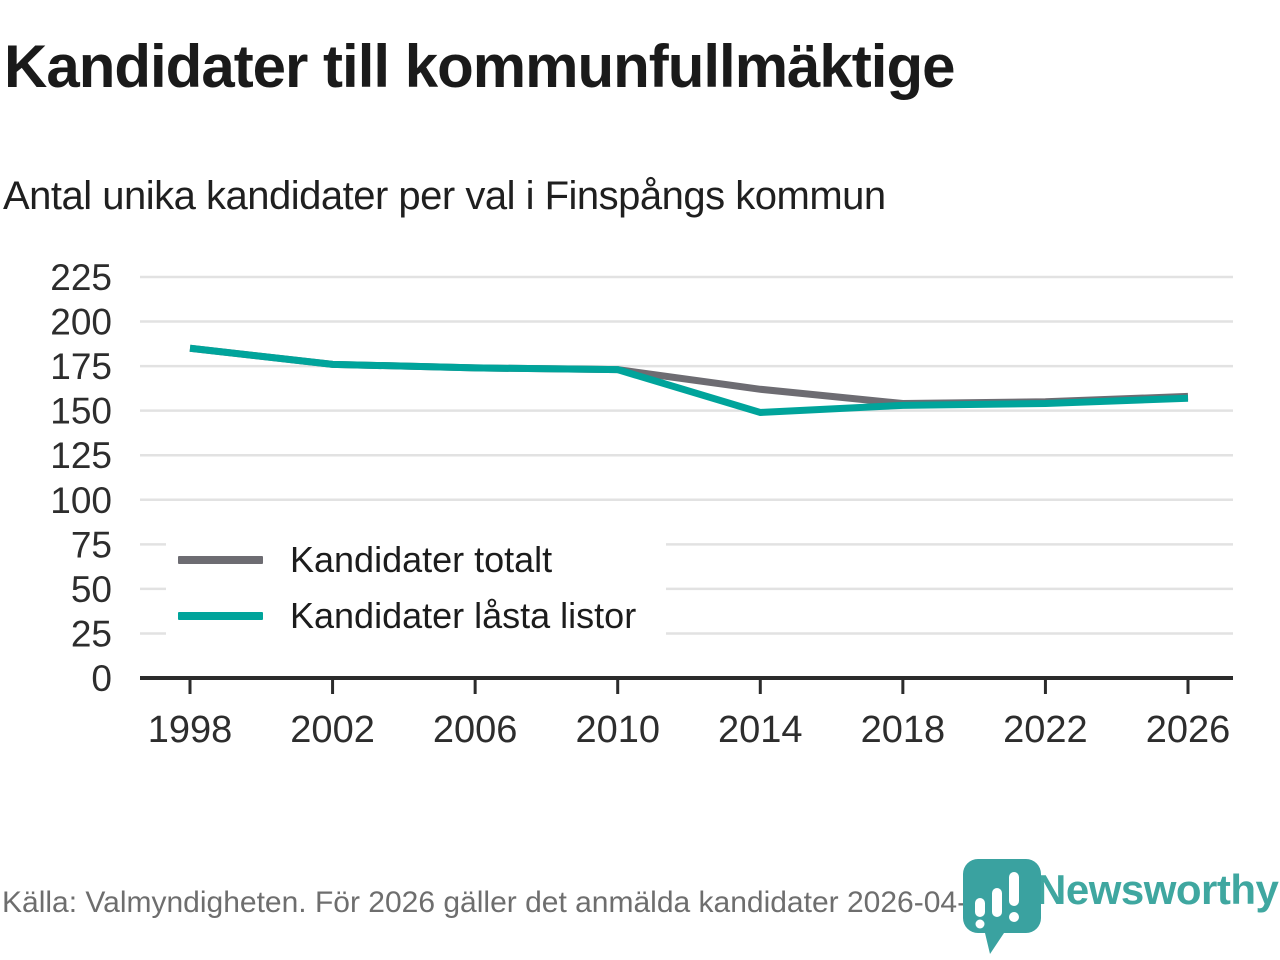 The width and height of the screenshot is (1280, 960). What do you see at coordinates (91, 633) in the screenshot?
I see `y-axis-label: 25` at bounding box center [91, 633].